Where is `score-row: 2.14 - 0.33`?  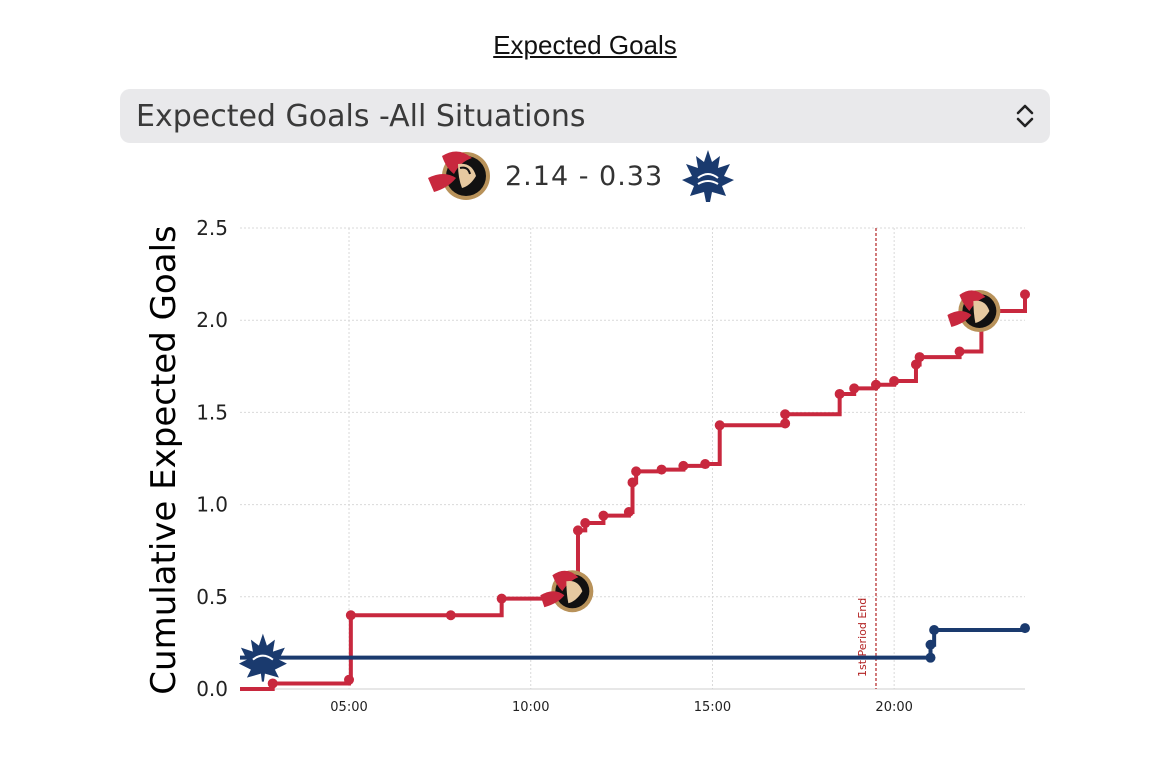
score-row: 2.14 - 0.33 is located at coordinates (585, 178).